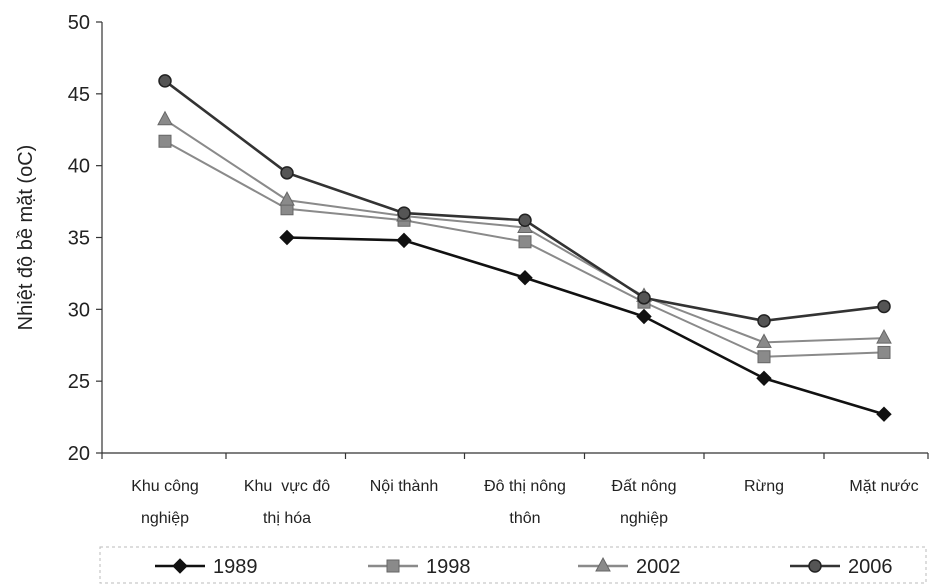 Image resolution: width=931 pixels, height=584 pixels. What do you see at coordinates (79, 382) in the screenshot?
I see `y-tick-label: 25` at bounding box center [79, 382].